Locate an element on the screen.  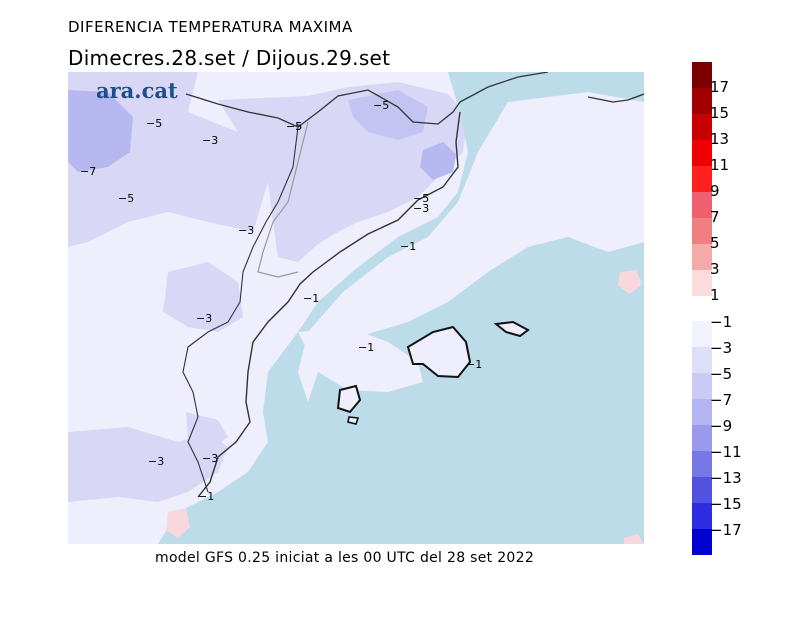
legend-positive-scale is located at coordinates (702, 179).